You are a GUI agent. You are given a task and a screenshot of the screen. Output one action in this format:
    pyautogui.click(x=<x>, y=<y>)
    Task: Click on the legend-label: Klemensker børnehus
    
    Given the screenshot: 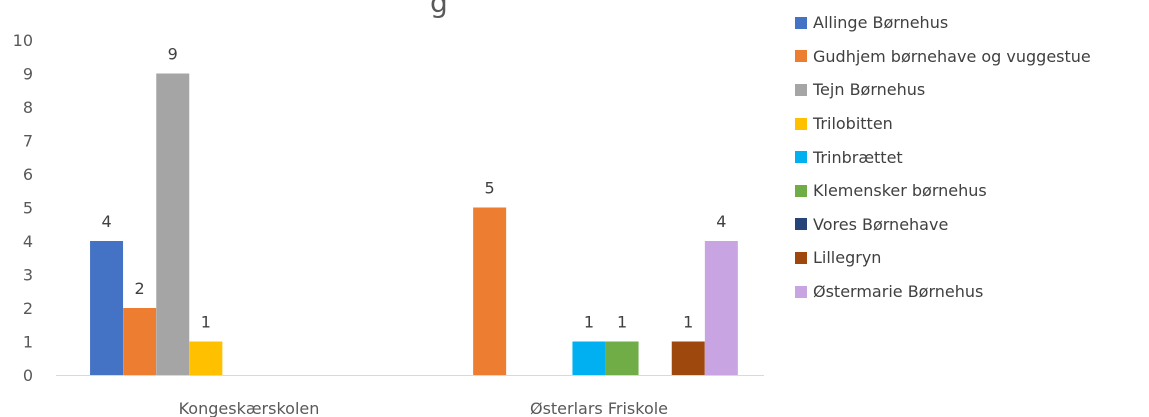 What is the action you would take?
    pyautogui.click(x=900, y=191)
    